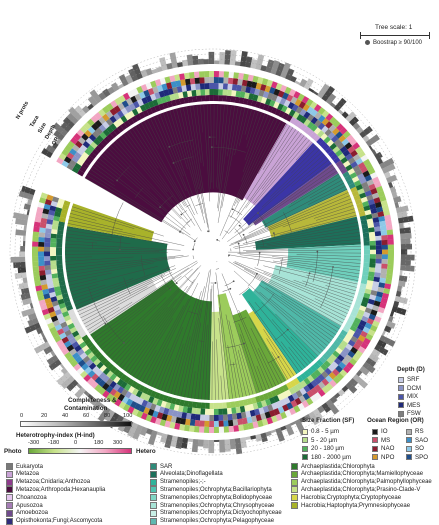 The width and height of the screenshot is (439, 525). What do you see at coordinates (9, 490) in the screenshot?
I see `taxonomy-swatch` at bounding box center [9, 490].